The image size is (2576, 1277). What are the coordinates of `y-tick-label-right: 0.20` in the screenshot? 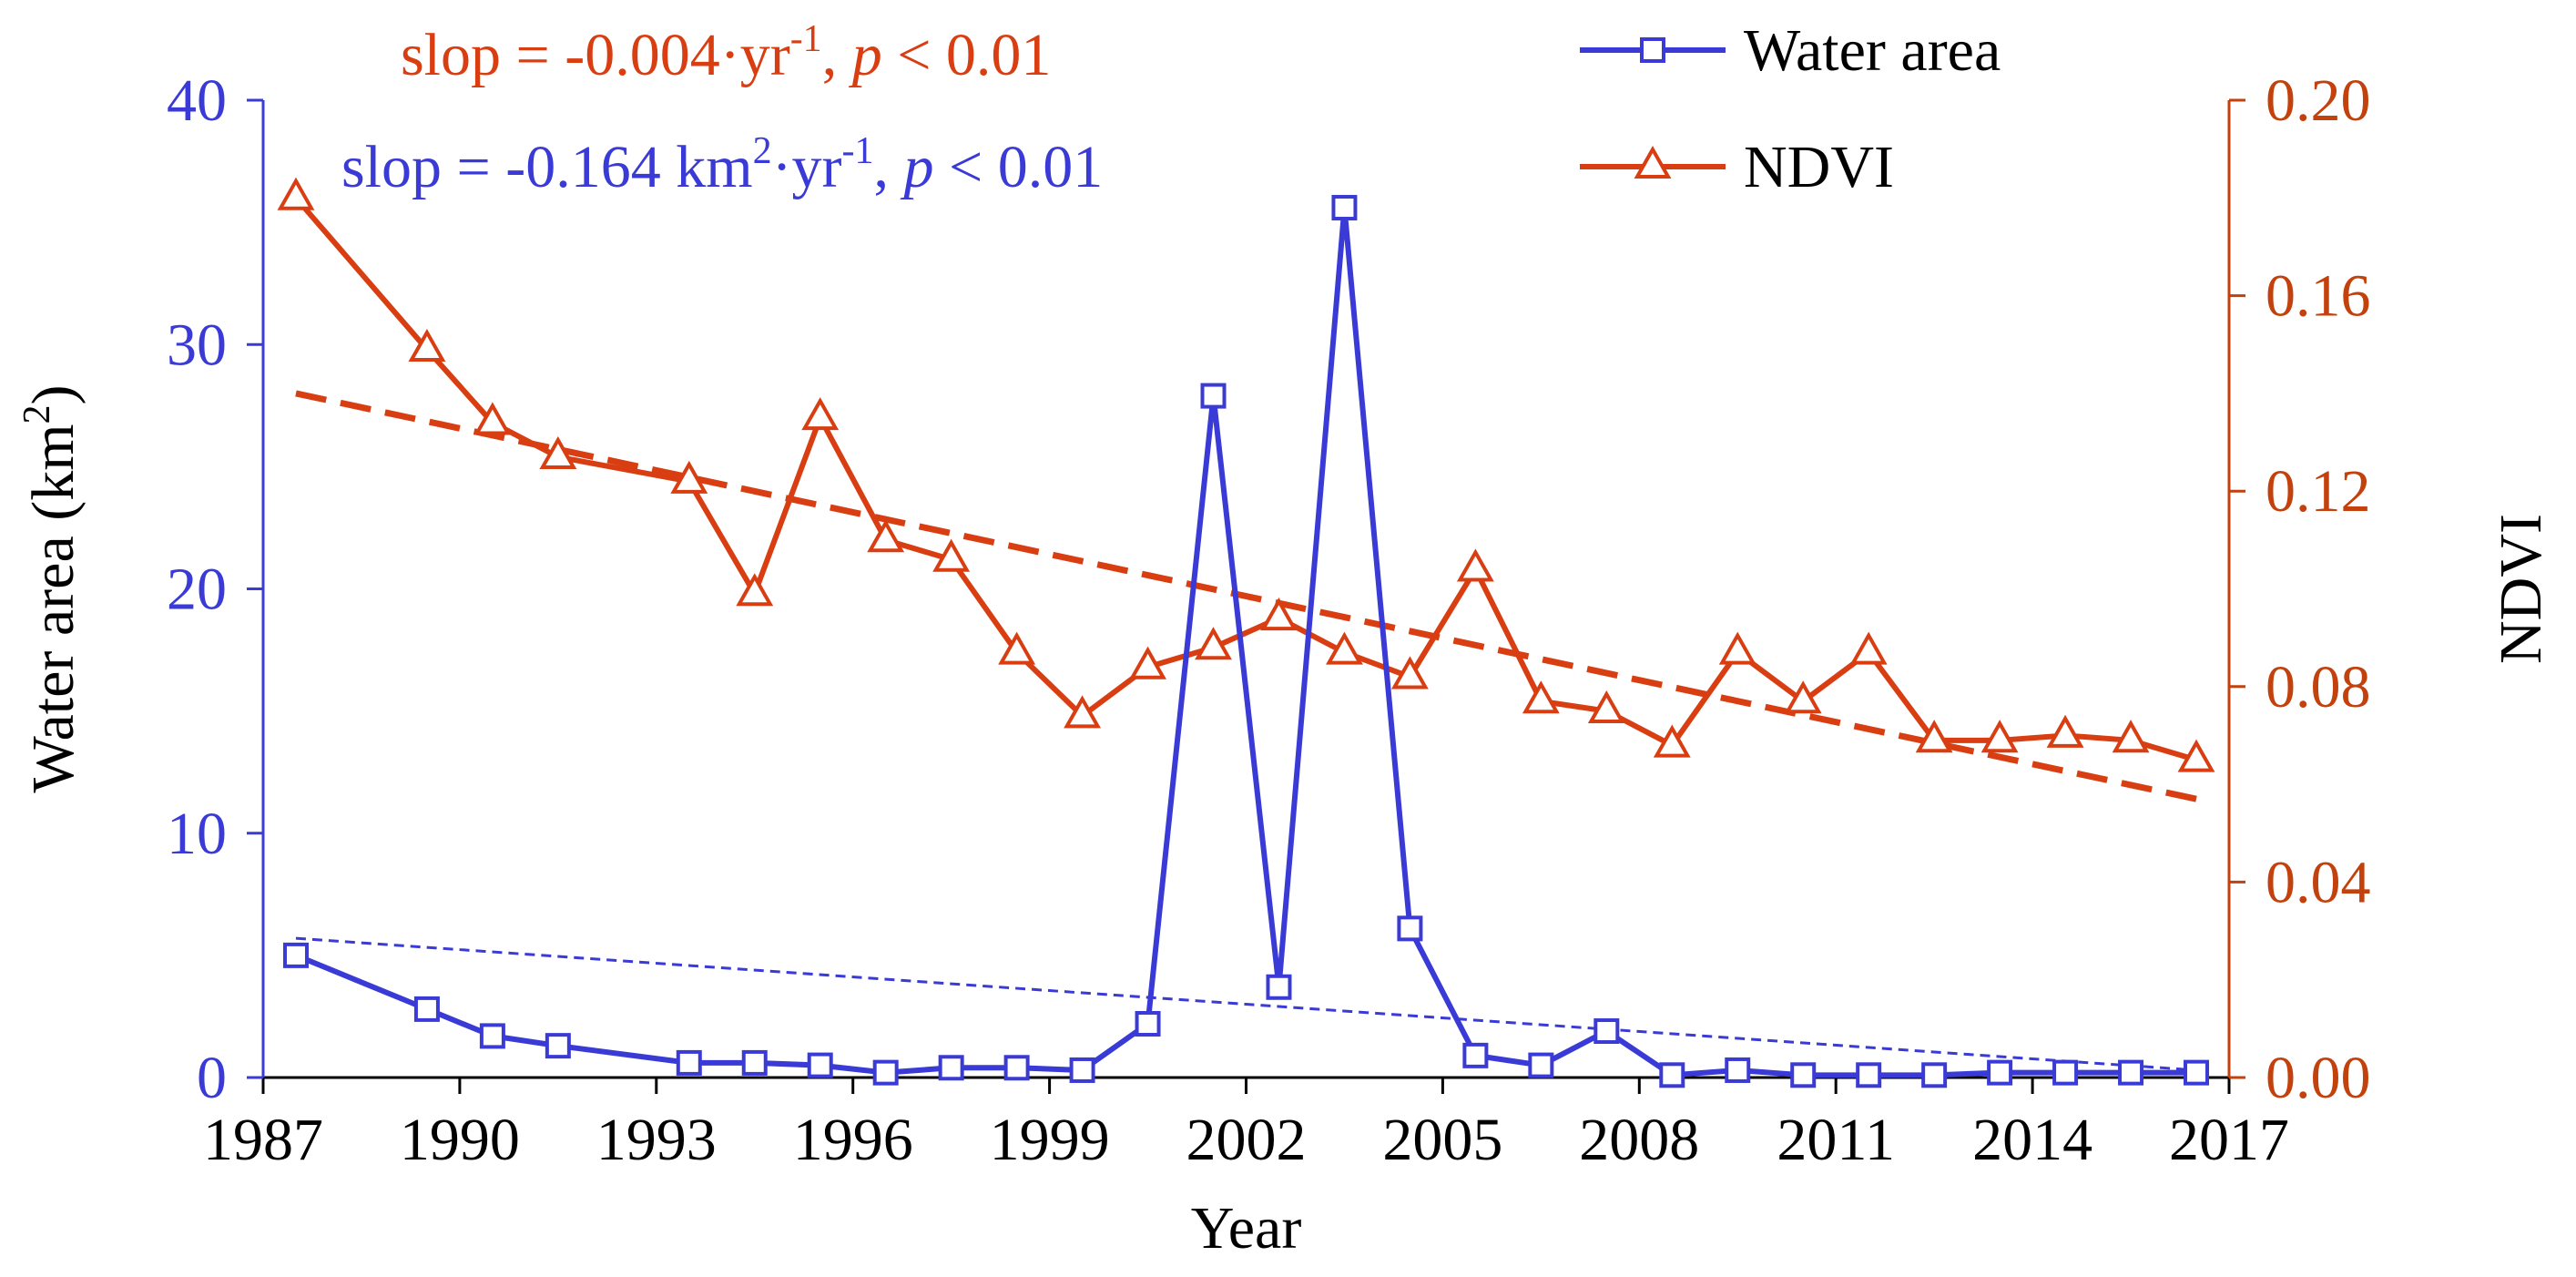 It's located at (2318, 101).